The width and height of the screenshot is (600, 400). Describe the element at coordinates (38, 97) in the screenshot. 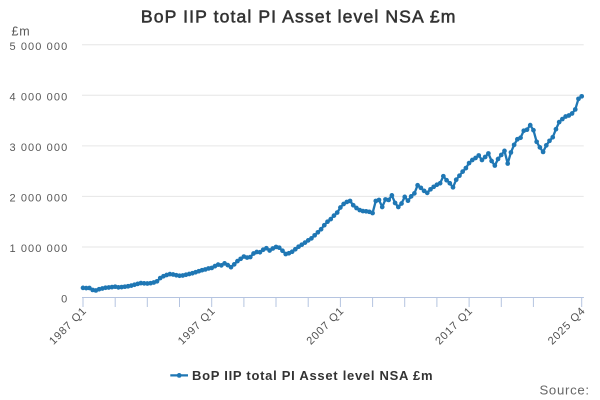

I see `svg-text: 4 000 000` at that location.